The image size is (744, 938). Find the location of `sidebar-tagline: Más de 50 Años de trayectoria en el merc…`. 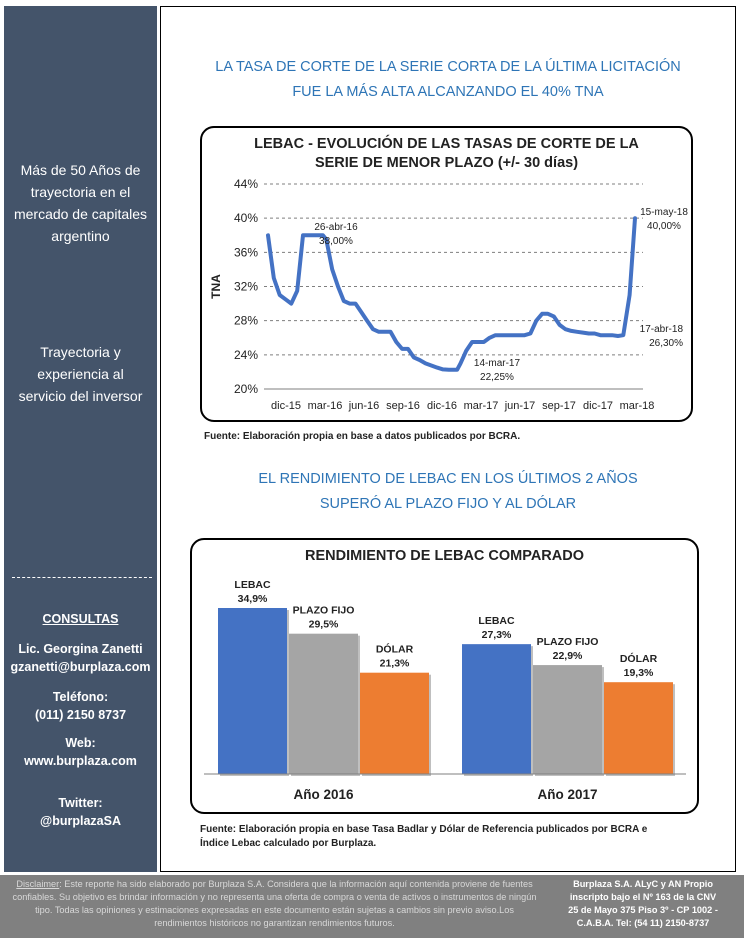

sidebar-tagline: Más de 50 Años de trayectoria en el merc… is located at coordinates (80, 203).